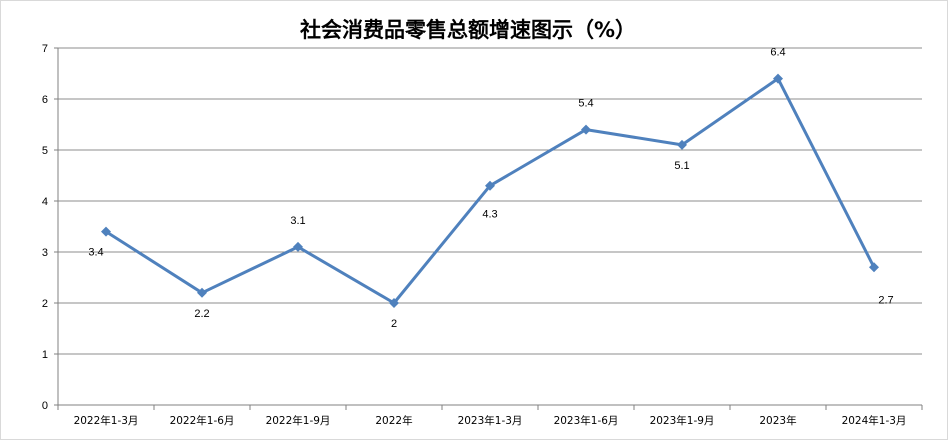  What do you see at coordinates (885, 300) in the screenshot?
I see `data-label: 2.7` at bounding box center [885, 300].